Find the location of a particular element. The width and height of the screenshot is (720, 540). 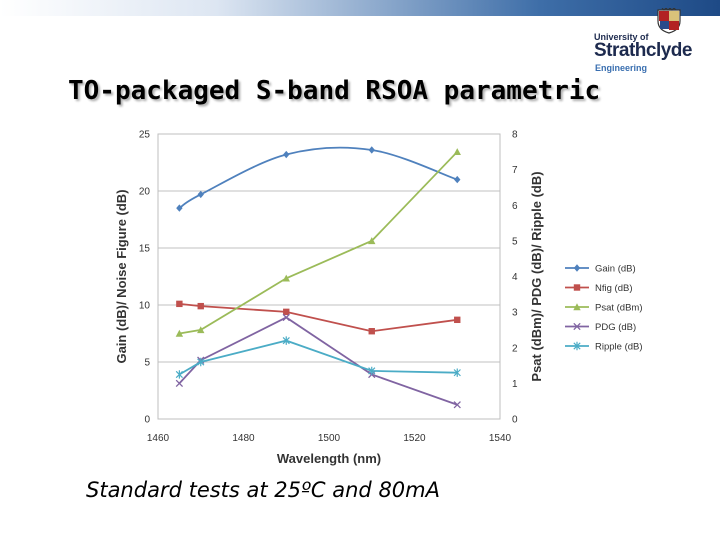

series-psat is located at coordinates (318, 242).